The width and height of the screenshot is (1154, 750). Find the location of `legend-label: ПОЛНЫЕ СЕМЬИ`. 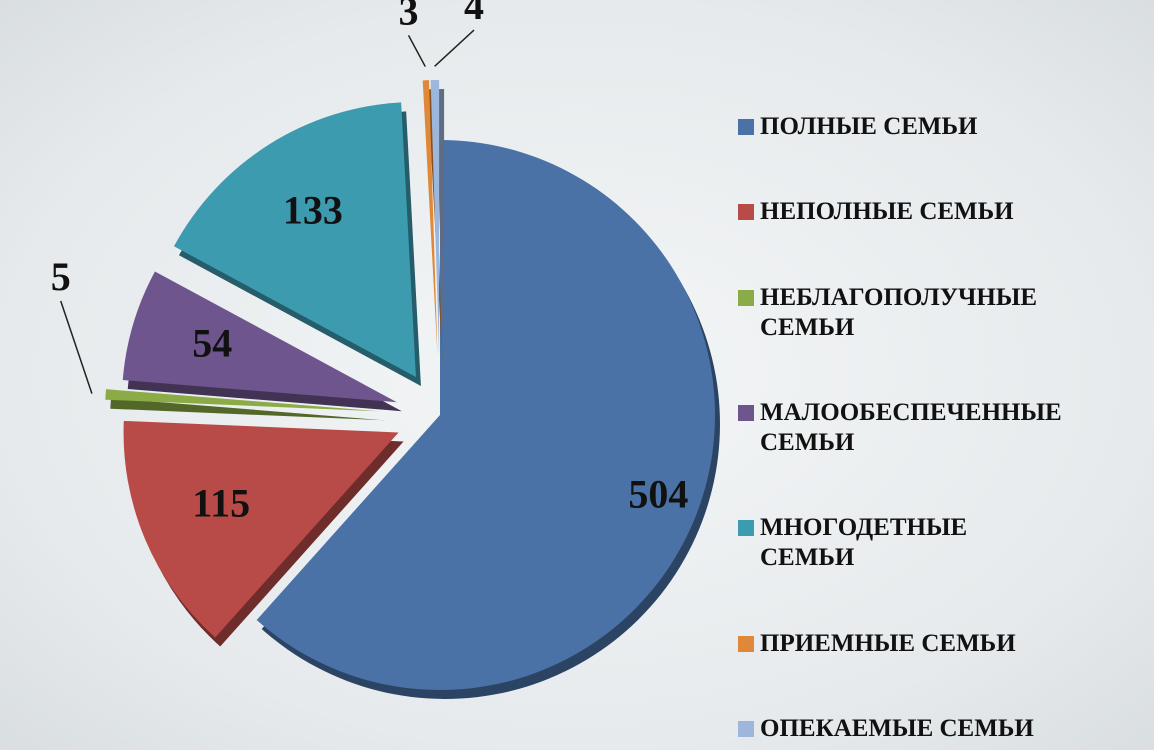

legend-label: ПОЛНЫЕ СЕМЬИ is located at coordinates (869, 126).